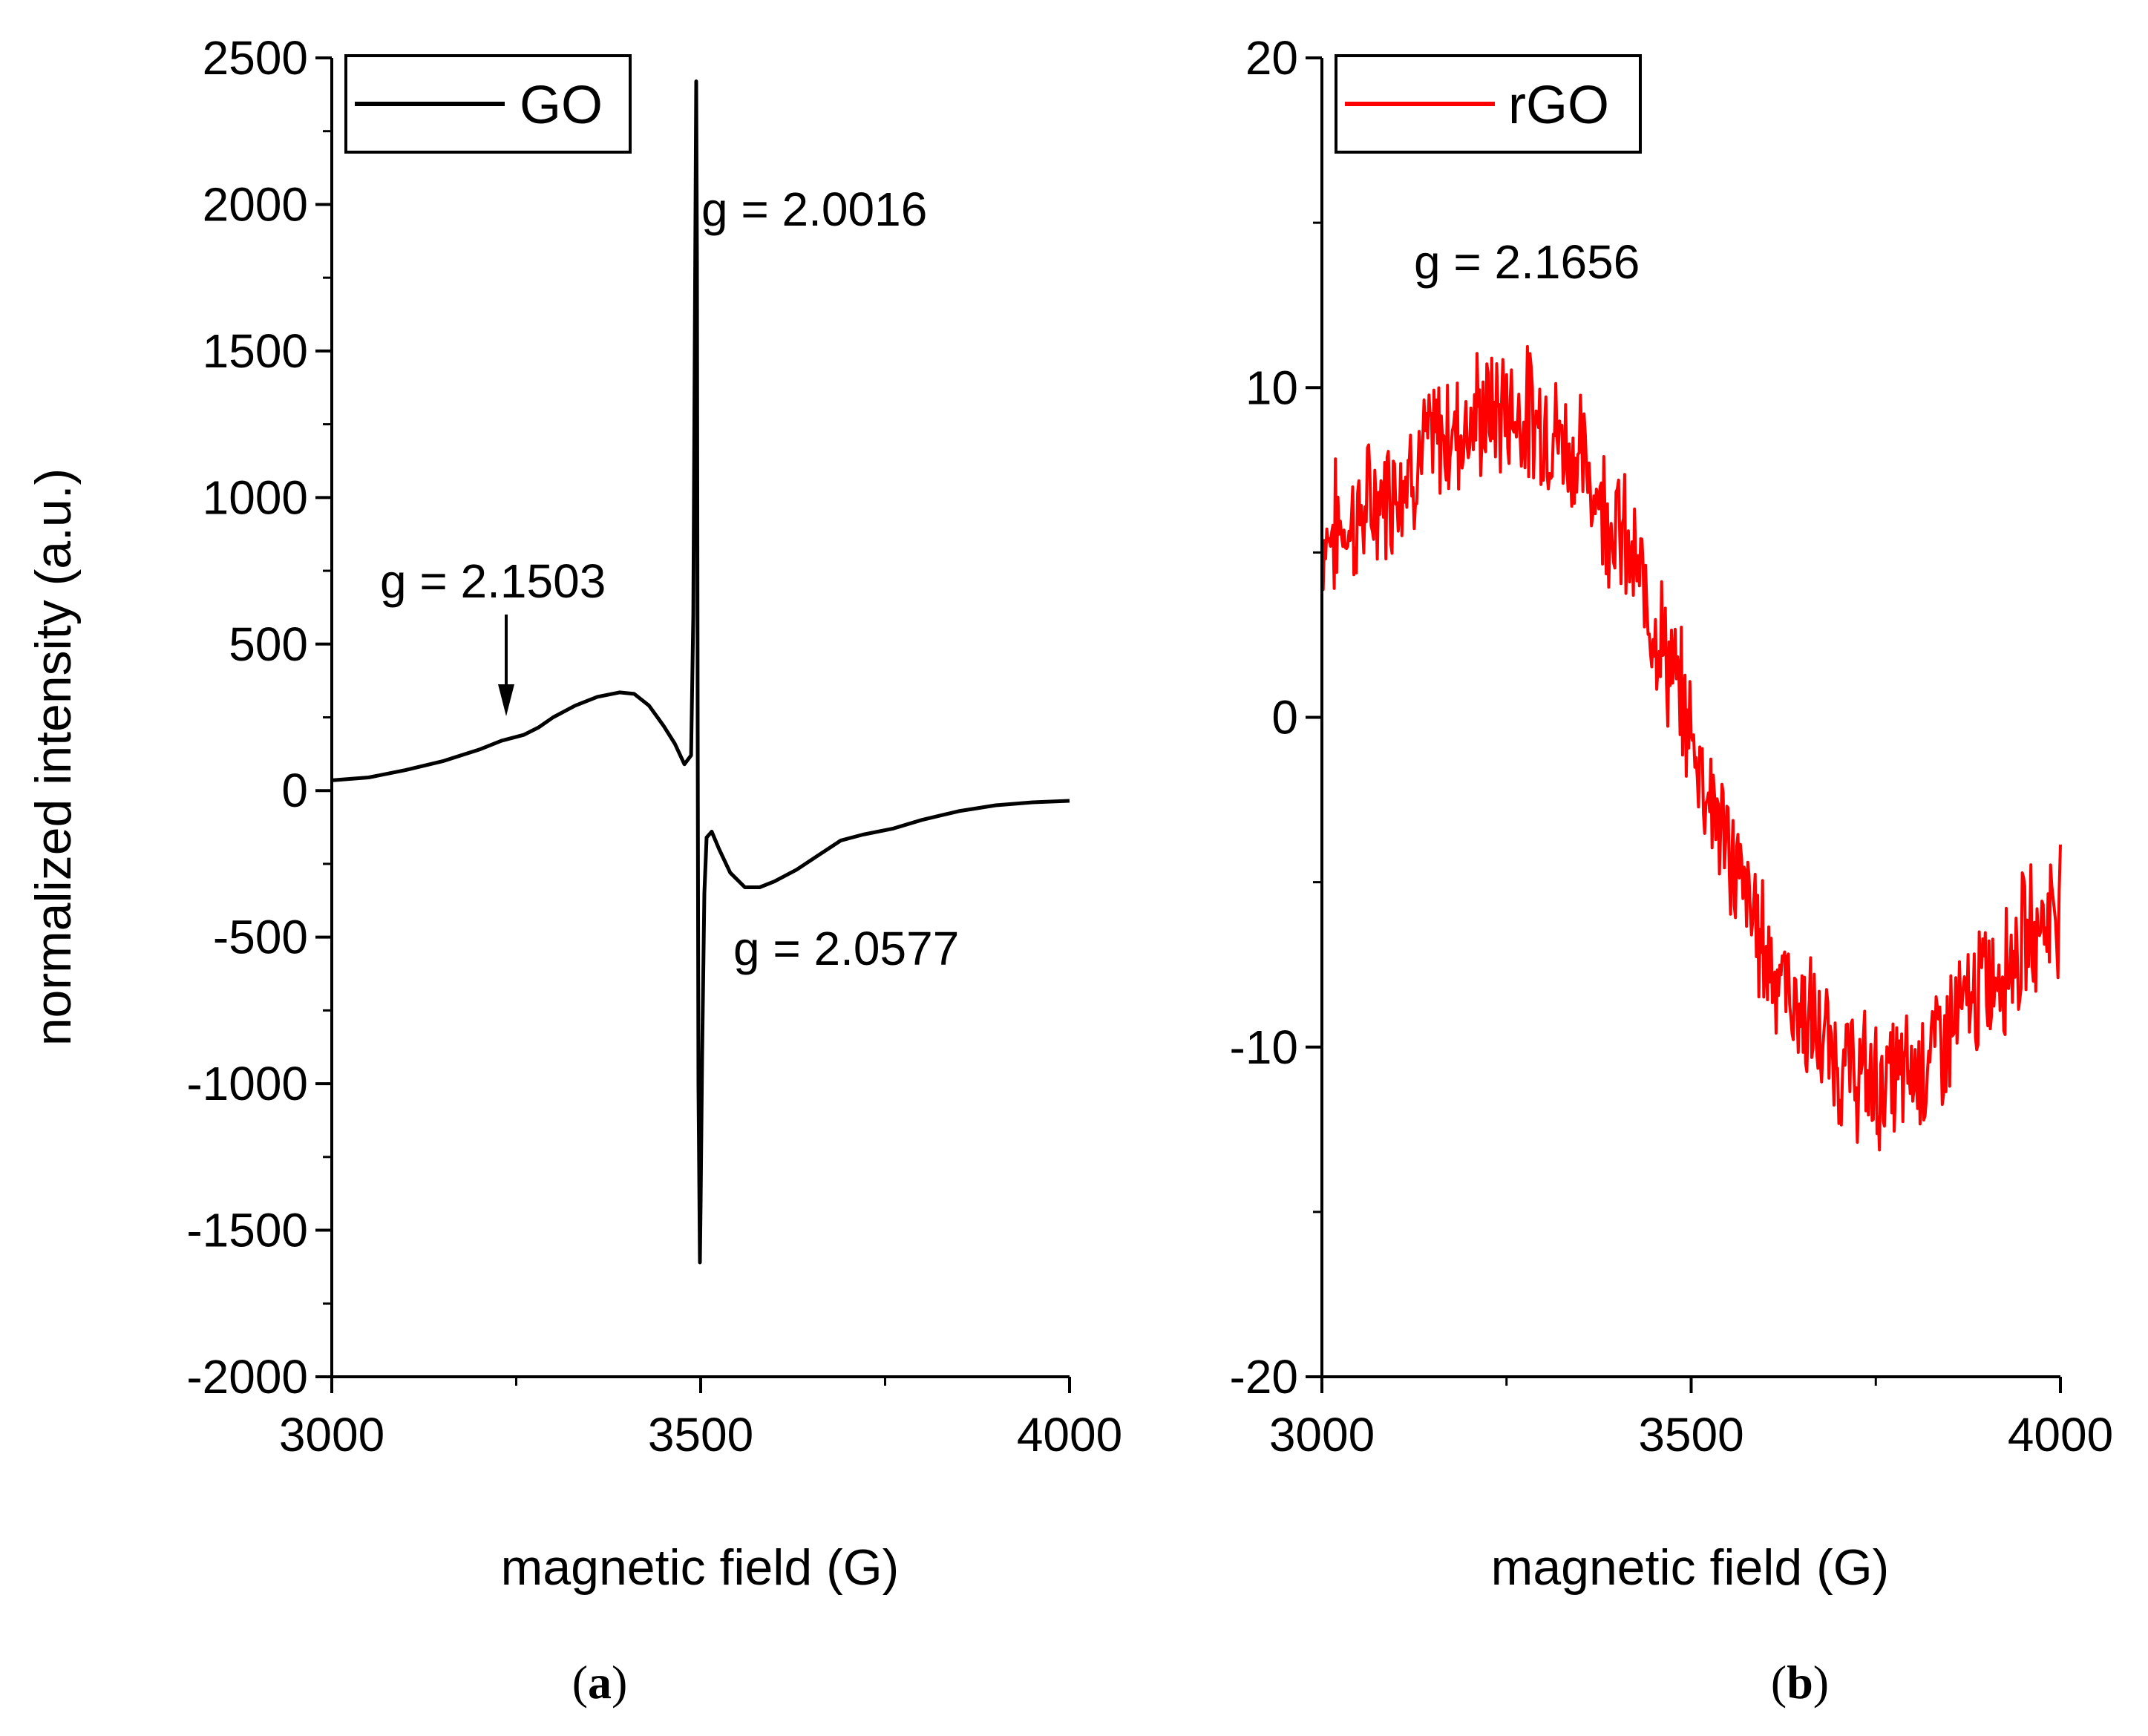 The image size is (2148, 1736). Describe the element at coordinates (53, 757) in the screenshot. I see `panel-a-y-axis-title: normalized intensity (a.u.)` at that location.